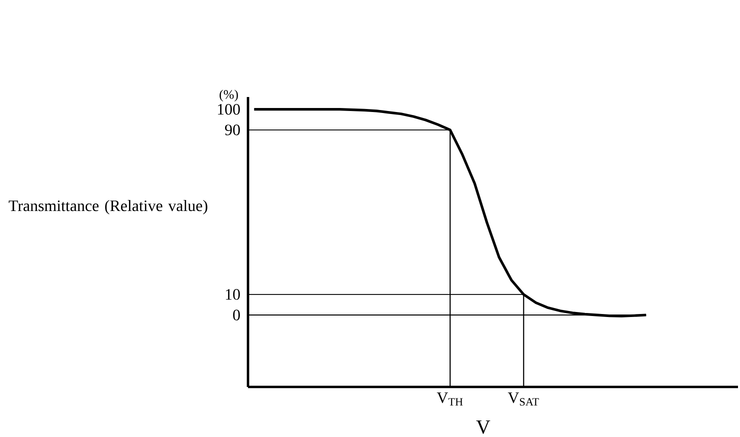 Image resolution: width=740 pixels, height=437 pixels. Describe the element at coordinates (236, 315) in the screenshot. I see `y-tick-label: 0` at that location.